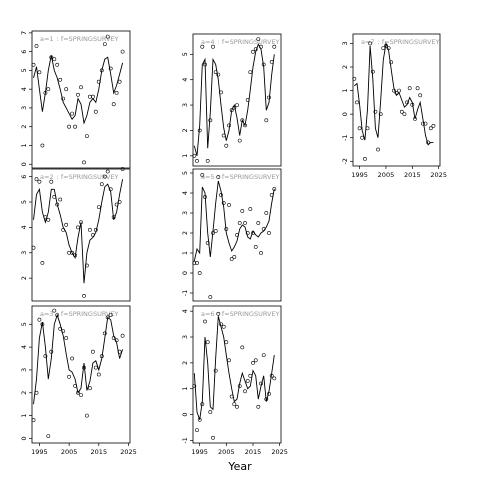 This screenshot has height=480, width=480. Describe the element at coordinates (24, 347) in the screenshot. I see `y-tick-label: 4` at that location.